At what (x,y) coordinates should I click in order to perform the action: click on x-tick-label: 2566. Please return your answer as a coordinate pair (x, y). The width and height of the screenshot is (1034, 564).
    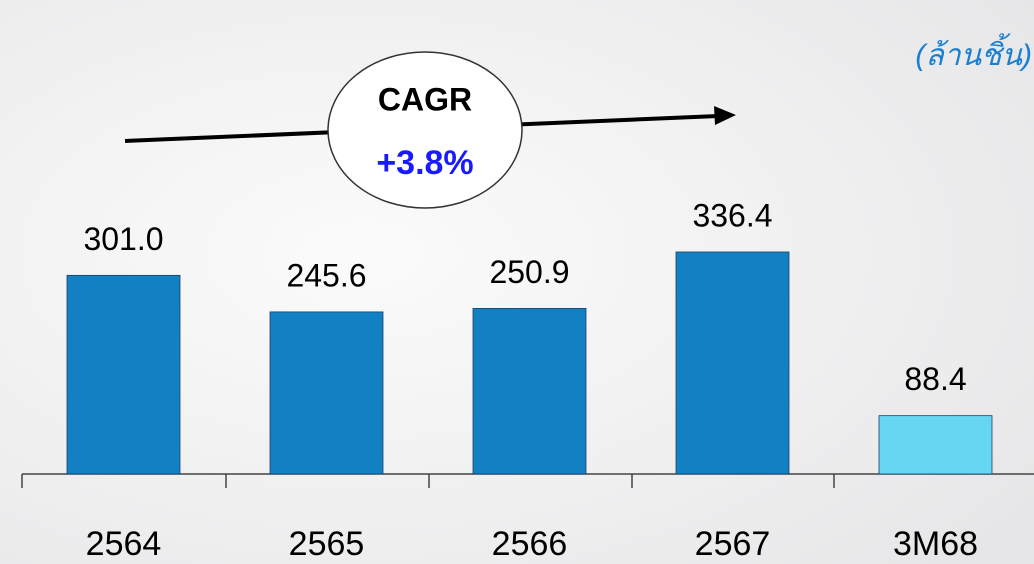
    Looking at the image, I should click on (530, 544).